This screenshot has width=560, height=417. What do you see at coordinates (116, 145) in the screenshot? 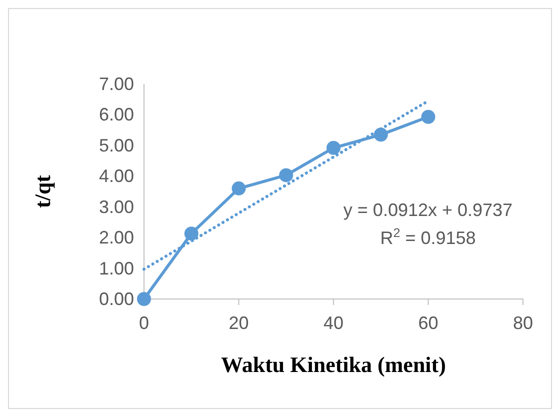
I see `y-tick-label: 5.00` at bounding box center [116, 145].